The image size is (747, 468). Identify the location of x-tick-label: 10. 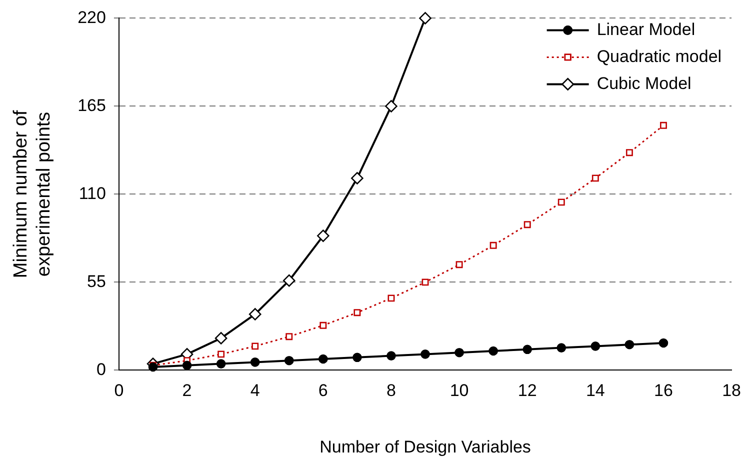
(459, 390).